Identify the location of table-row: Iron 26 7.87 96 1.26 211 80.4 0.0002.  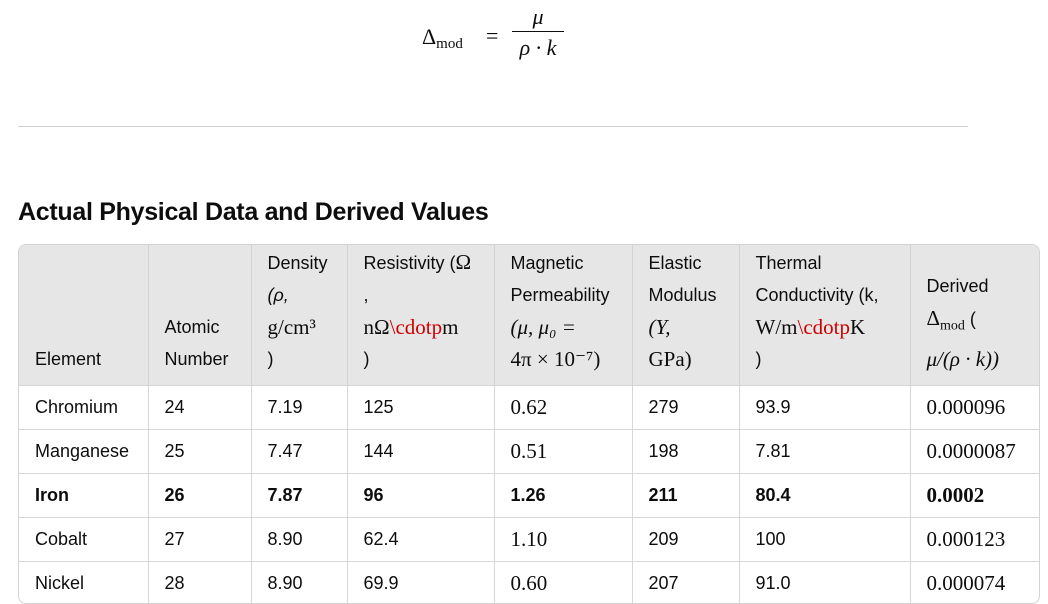
(529, 495).